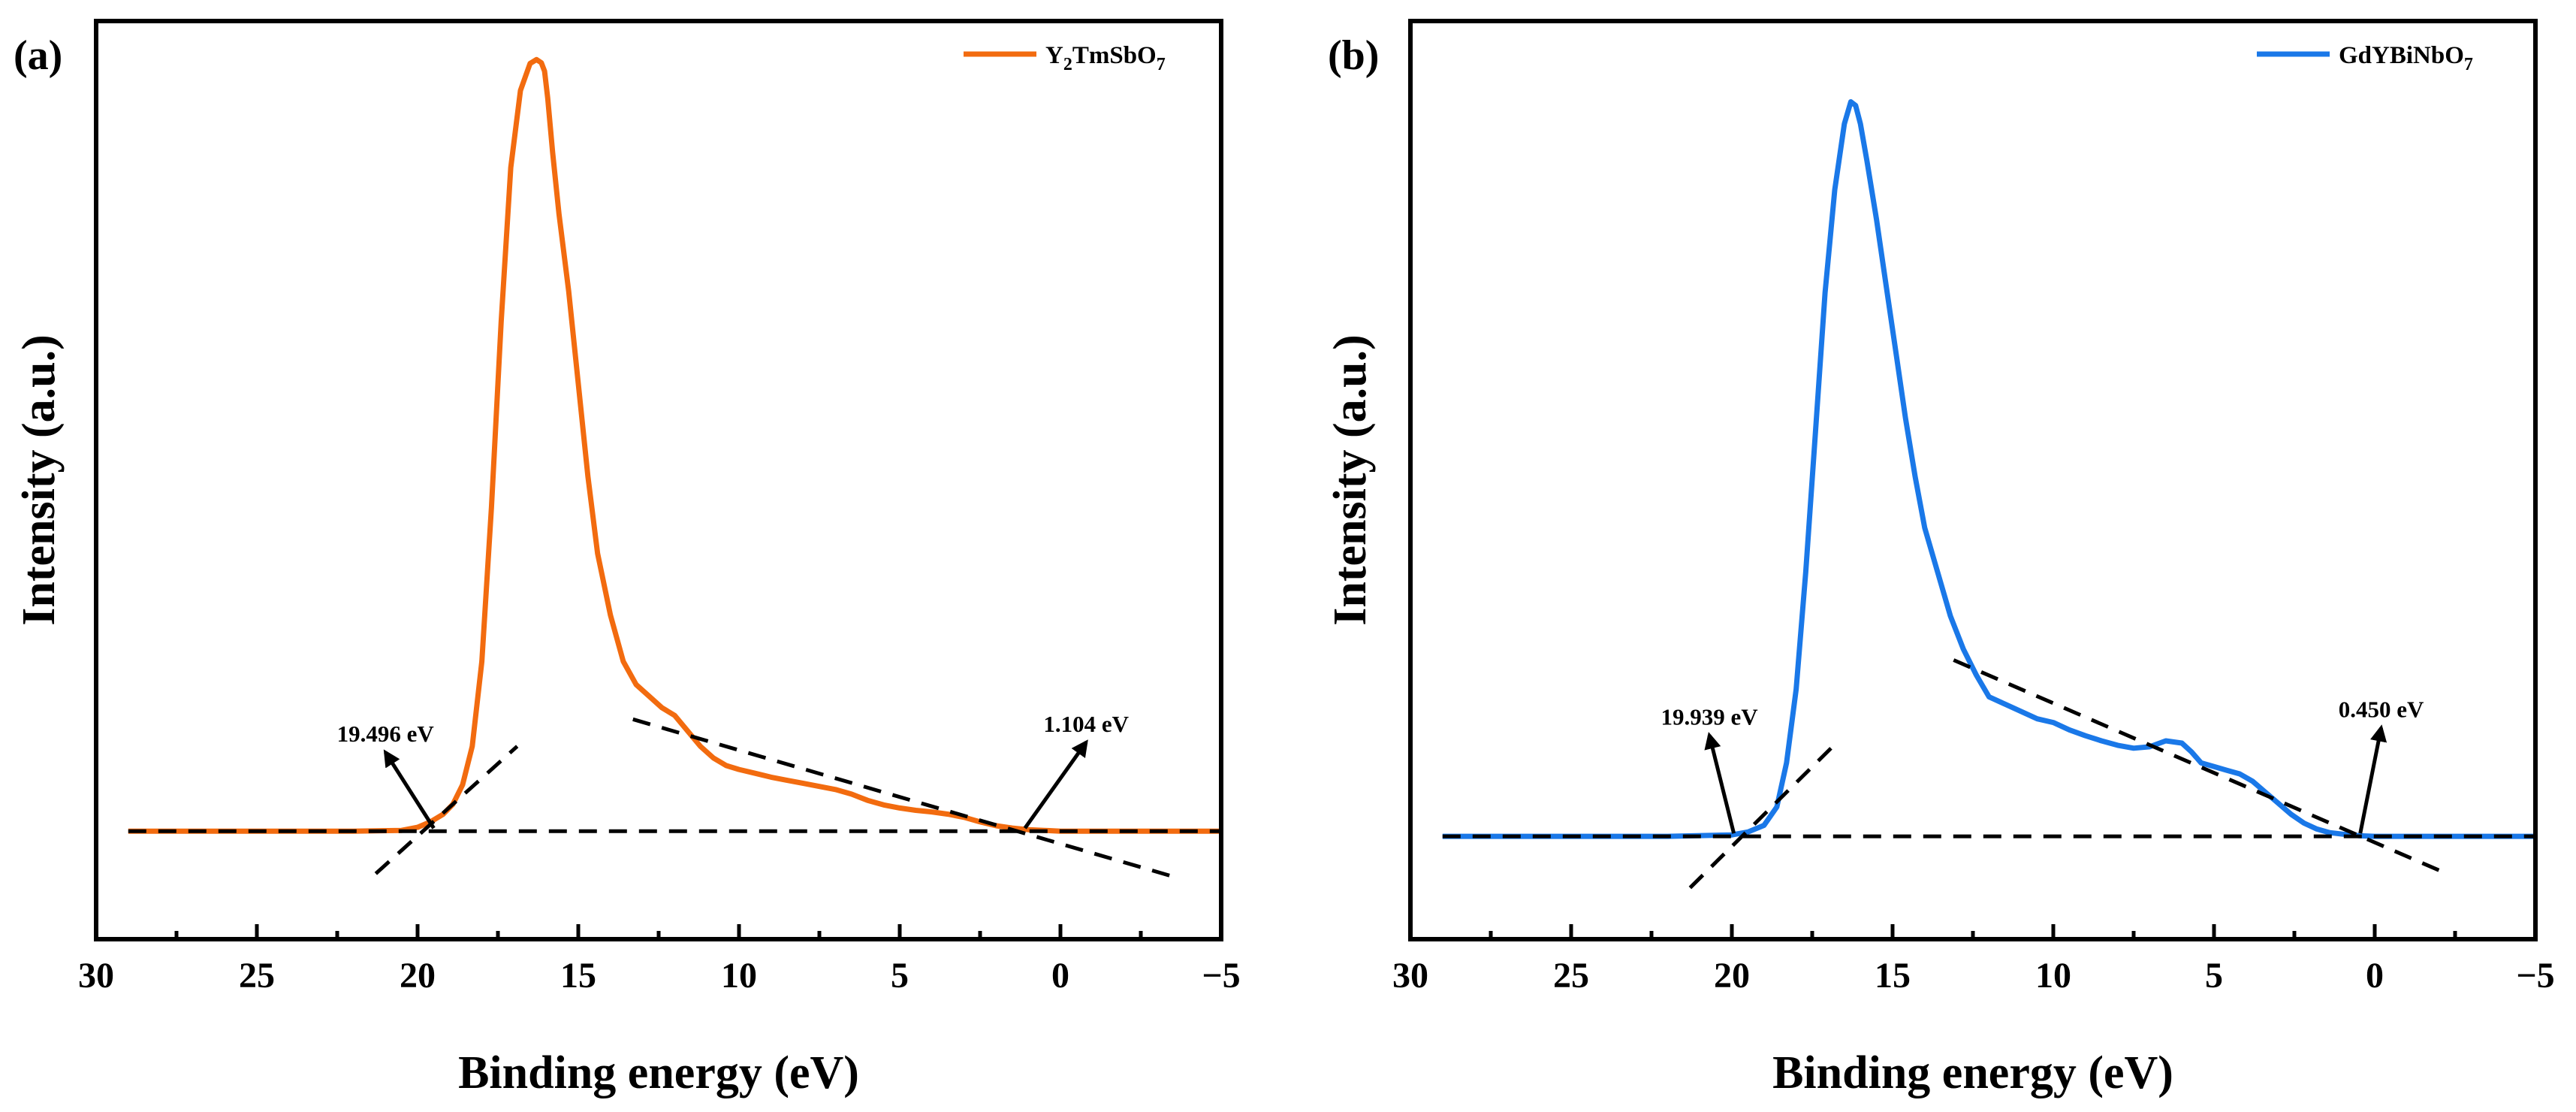  What do you see at coordinates (1710, 716) in the screenshot?
I see `annotation-label: 19.939 eV` at bounding box center [1710, 716].